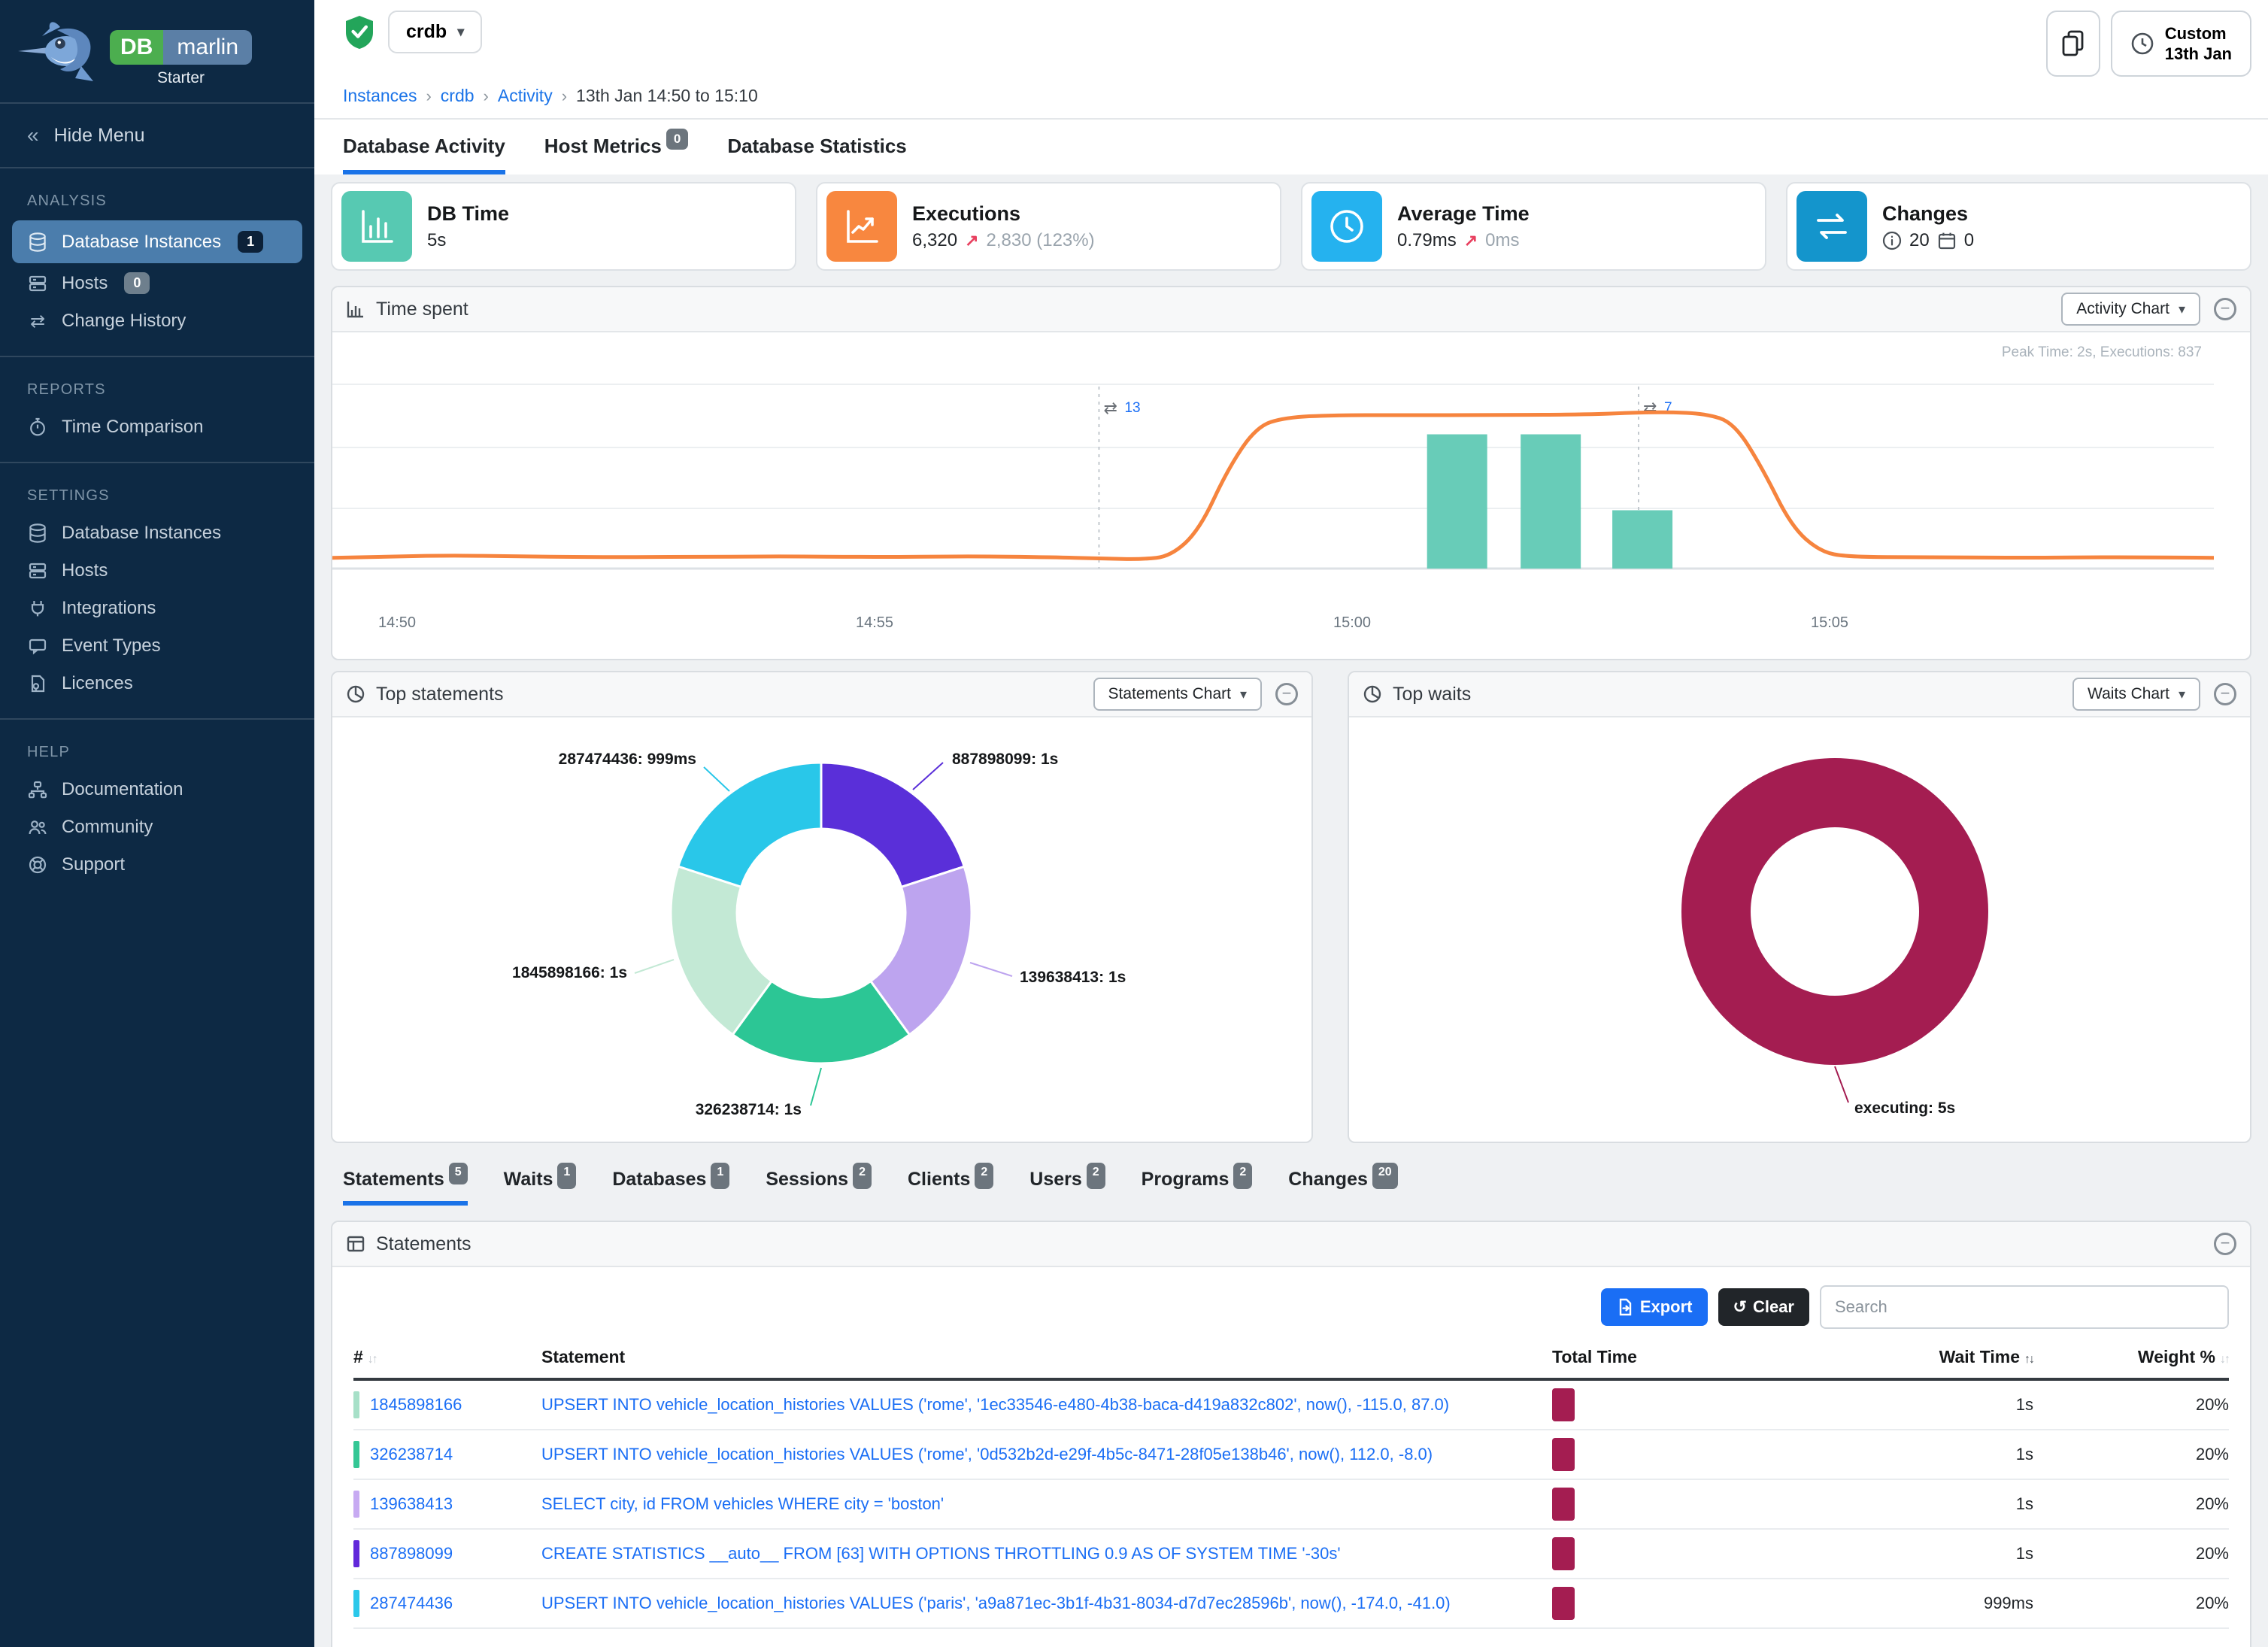 This screenshot has width=2268, height=1647. What do you see at coordinates (1987, 1356) in the screenshot?
I see `col-wait-time: Wait Time ↑↓` at bounding box center [1987, 1356].